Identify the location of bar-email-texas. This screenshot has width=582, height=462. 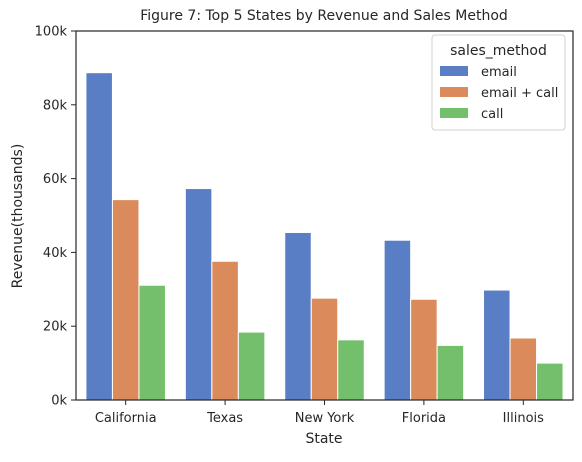
(198, 294).